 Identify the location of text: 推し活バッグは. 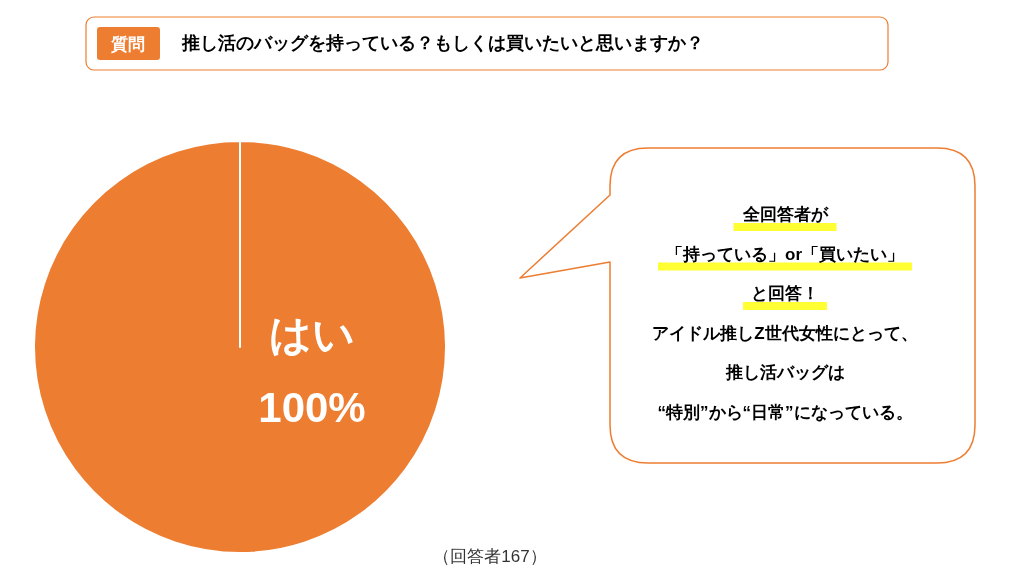
(784, 372).